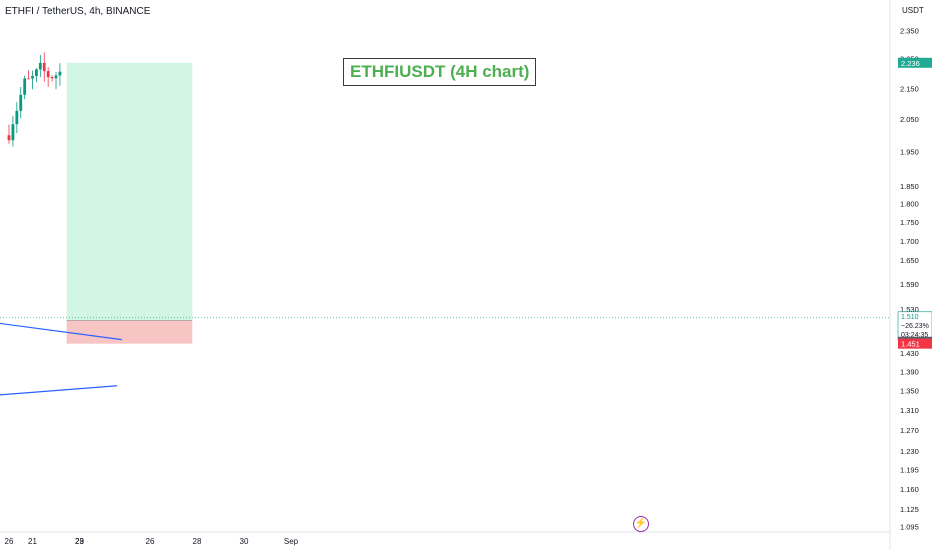 This screenshot has width=932, height=550. What do you see at coordinates (440, 72) in the screenshot?
I see `chart-annotation-title: ETHFIUSDT (4H chart)` at bounding box center [440, 72].